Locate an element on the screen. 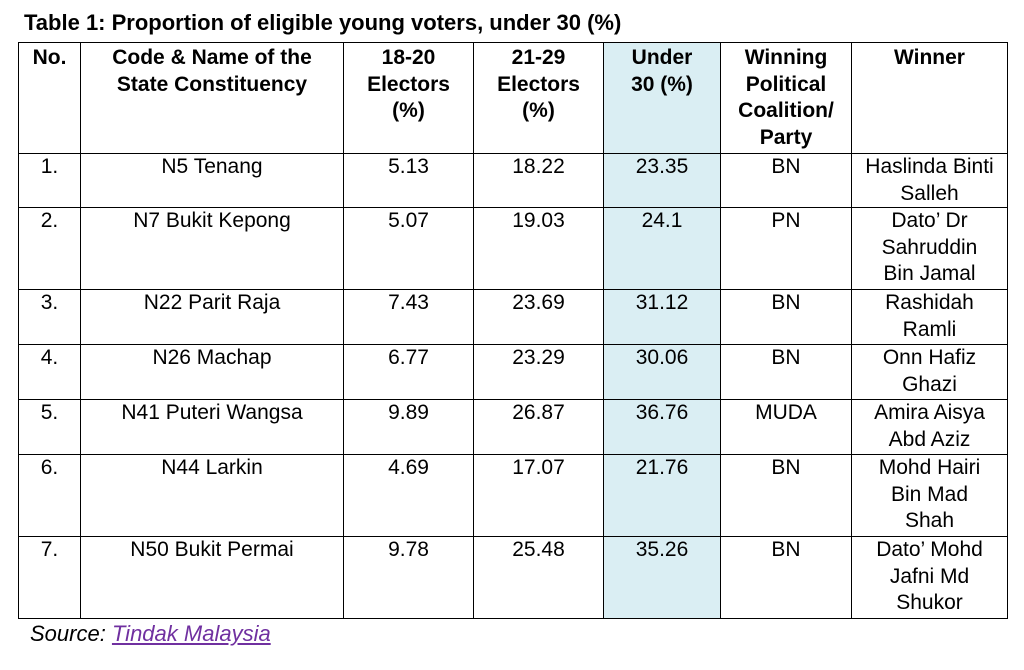  header-electors-18-20: 18-20 Electors (%) is located at coordinates (408, 98).